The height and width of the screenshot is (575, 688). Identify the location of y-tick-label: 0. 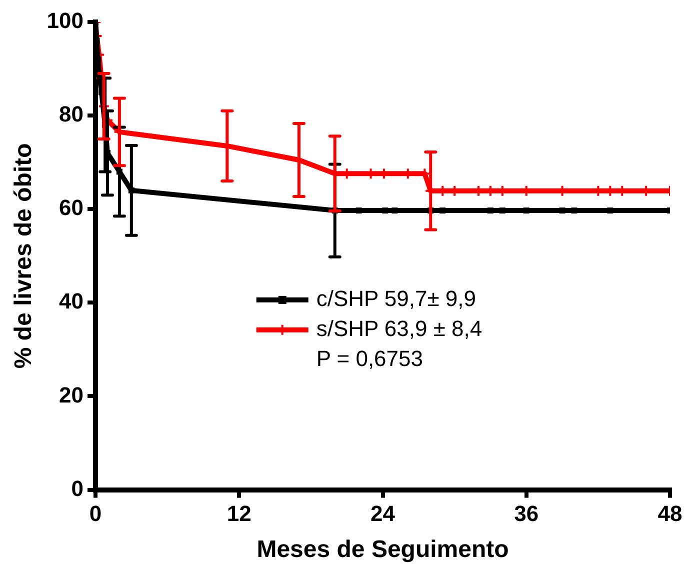
(77, 488).